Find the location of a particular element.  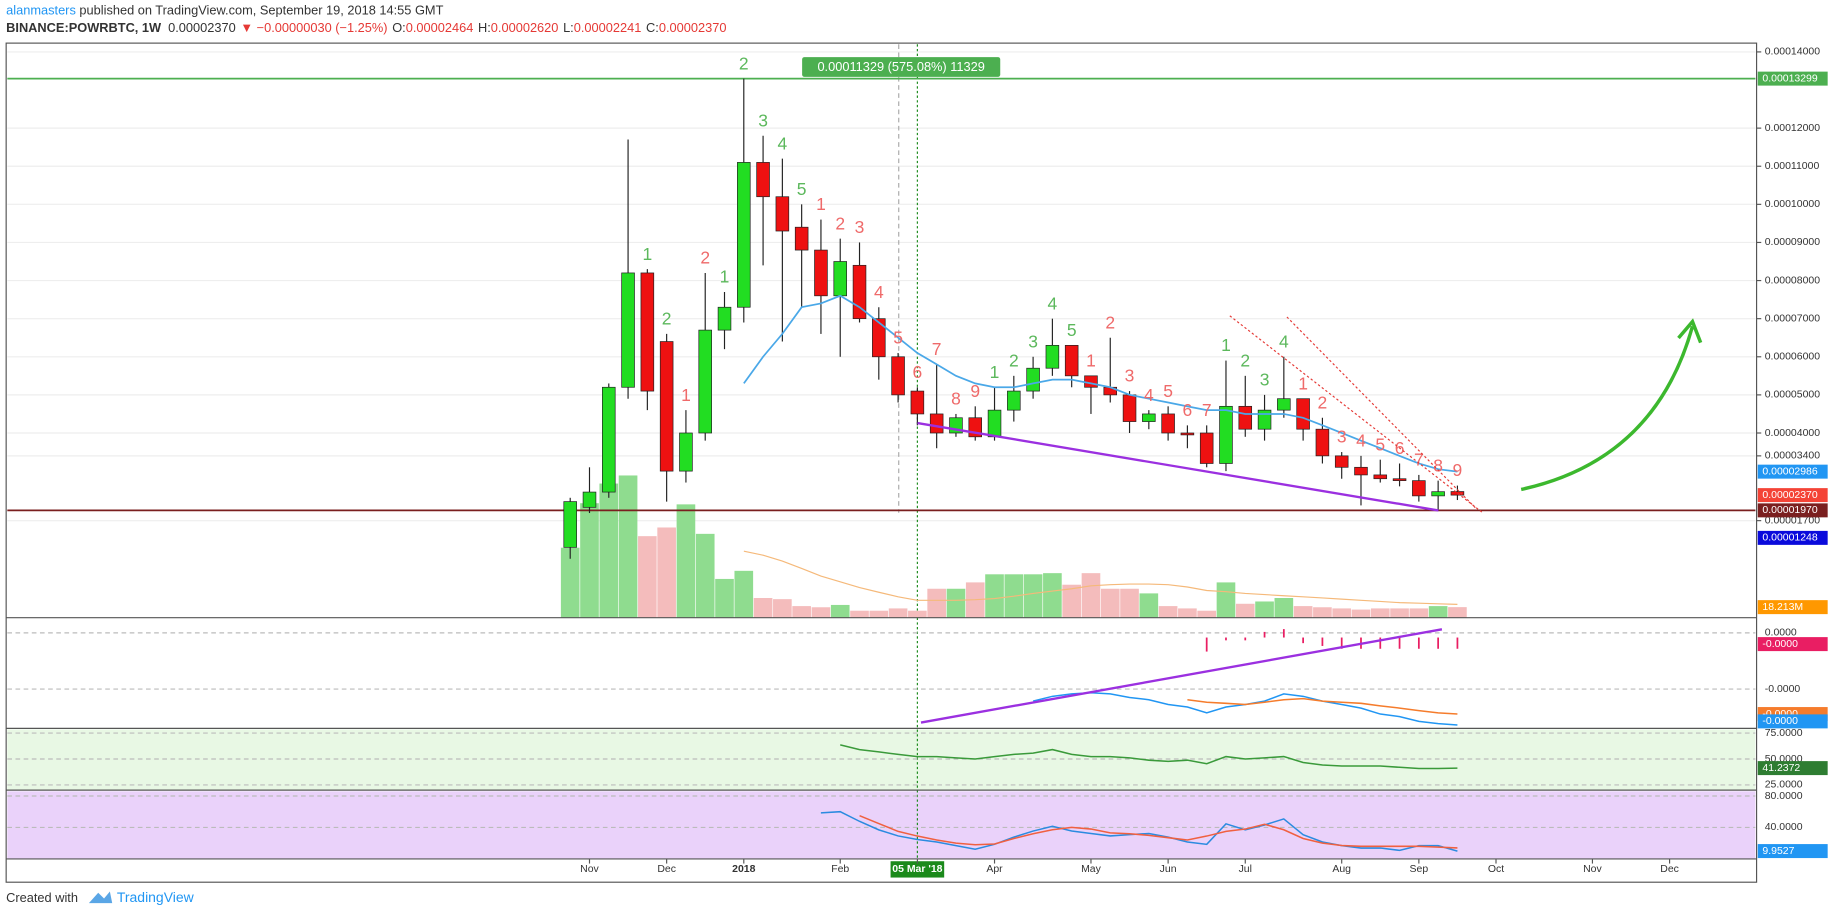

td-count: 7 is located at coordinates (1419, 460).